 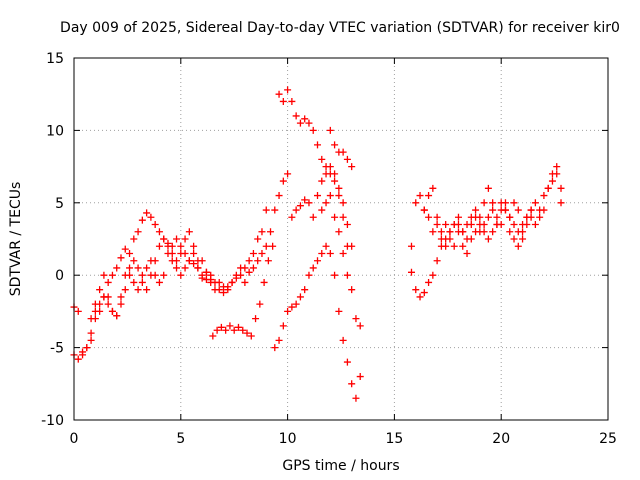 I want to click on x-tick-label: 15, so click(x=394, y=439).